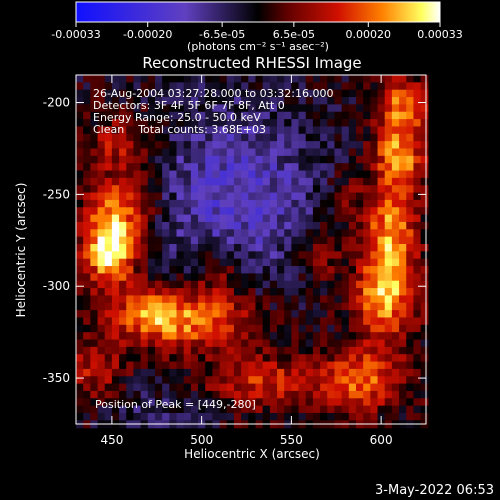  I want to click on x-tick-label: 500, so click(201, 440).